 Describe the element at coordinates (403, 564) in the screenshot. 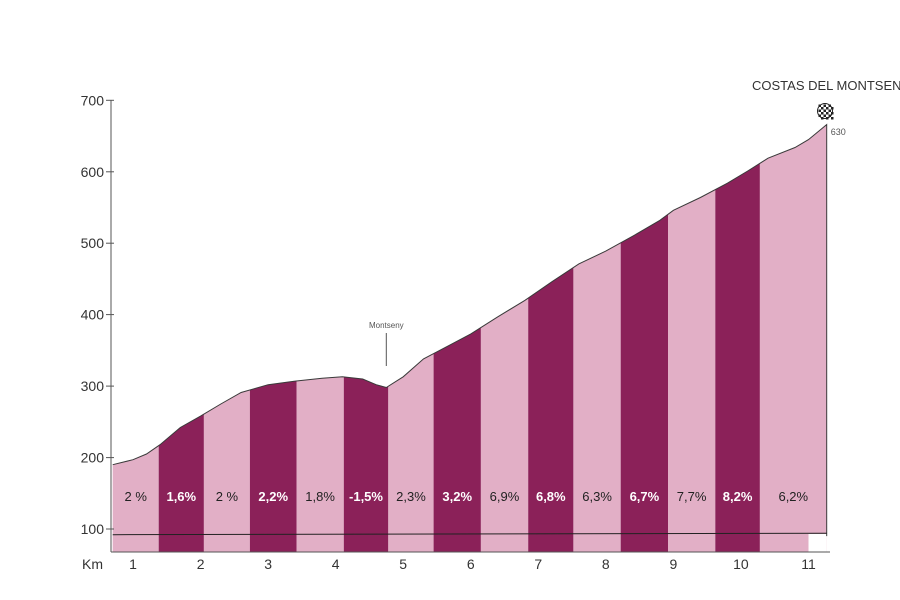

I see `x-tick-label: 5` at that location.